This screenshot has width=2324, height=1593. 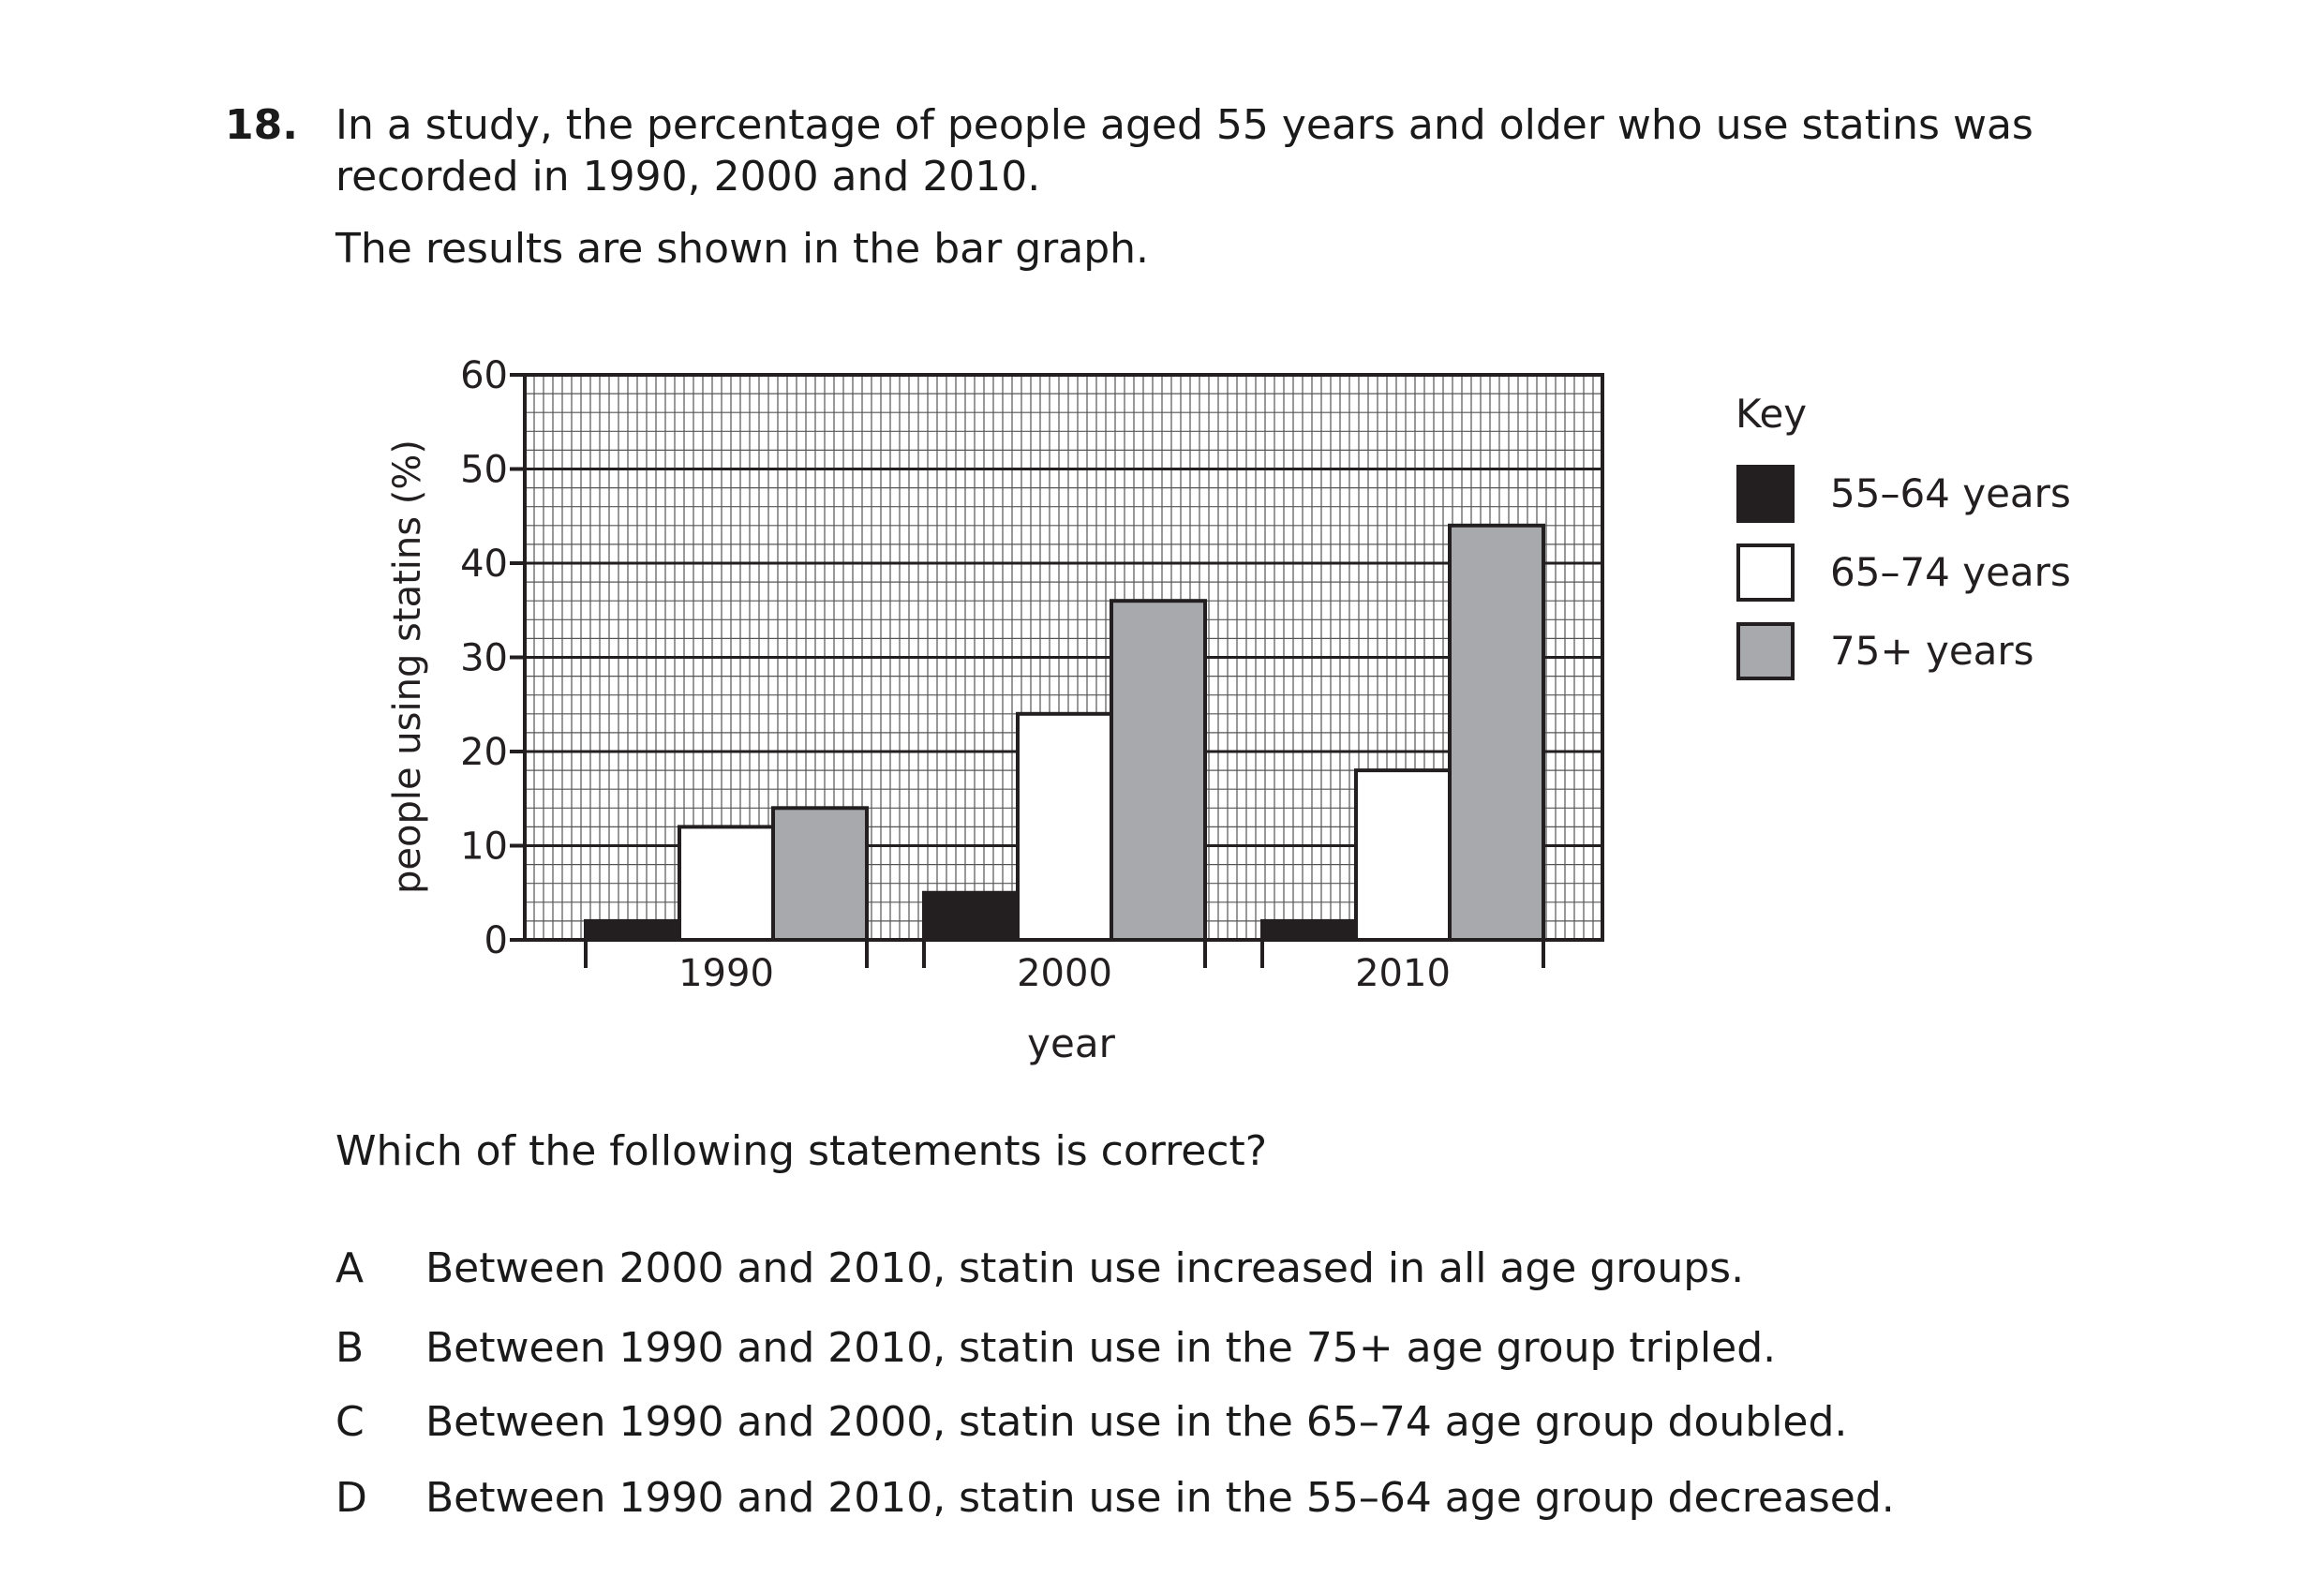 What do you see at coordinates (350, 1268) in the screenshot?
I see `option-letter: A` at bounding box center [350, 1268].